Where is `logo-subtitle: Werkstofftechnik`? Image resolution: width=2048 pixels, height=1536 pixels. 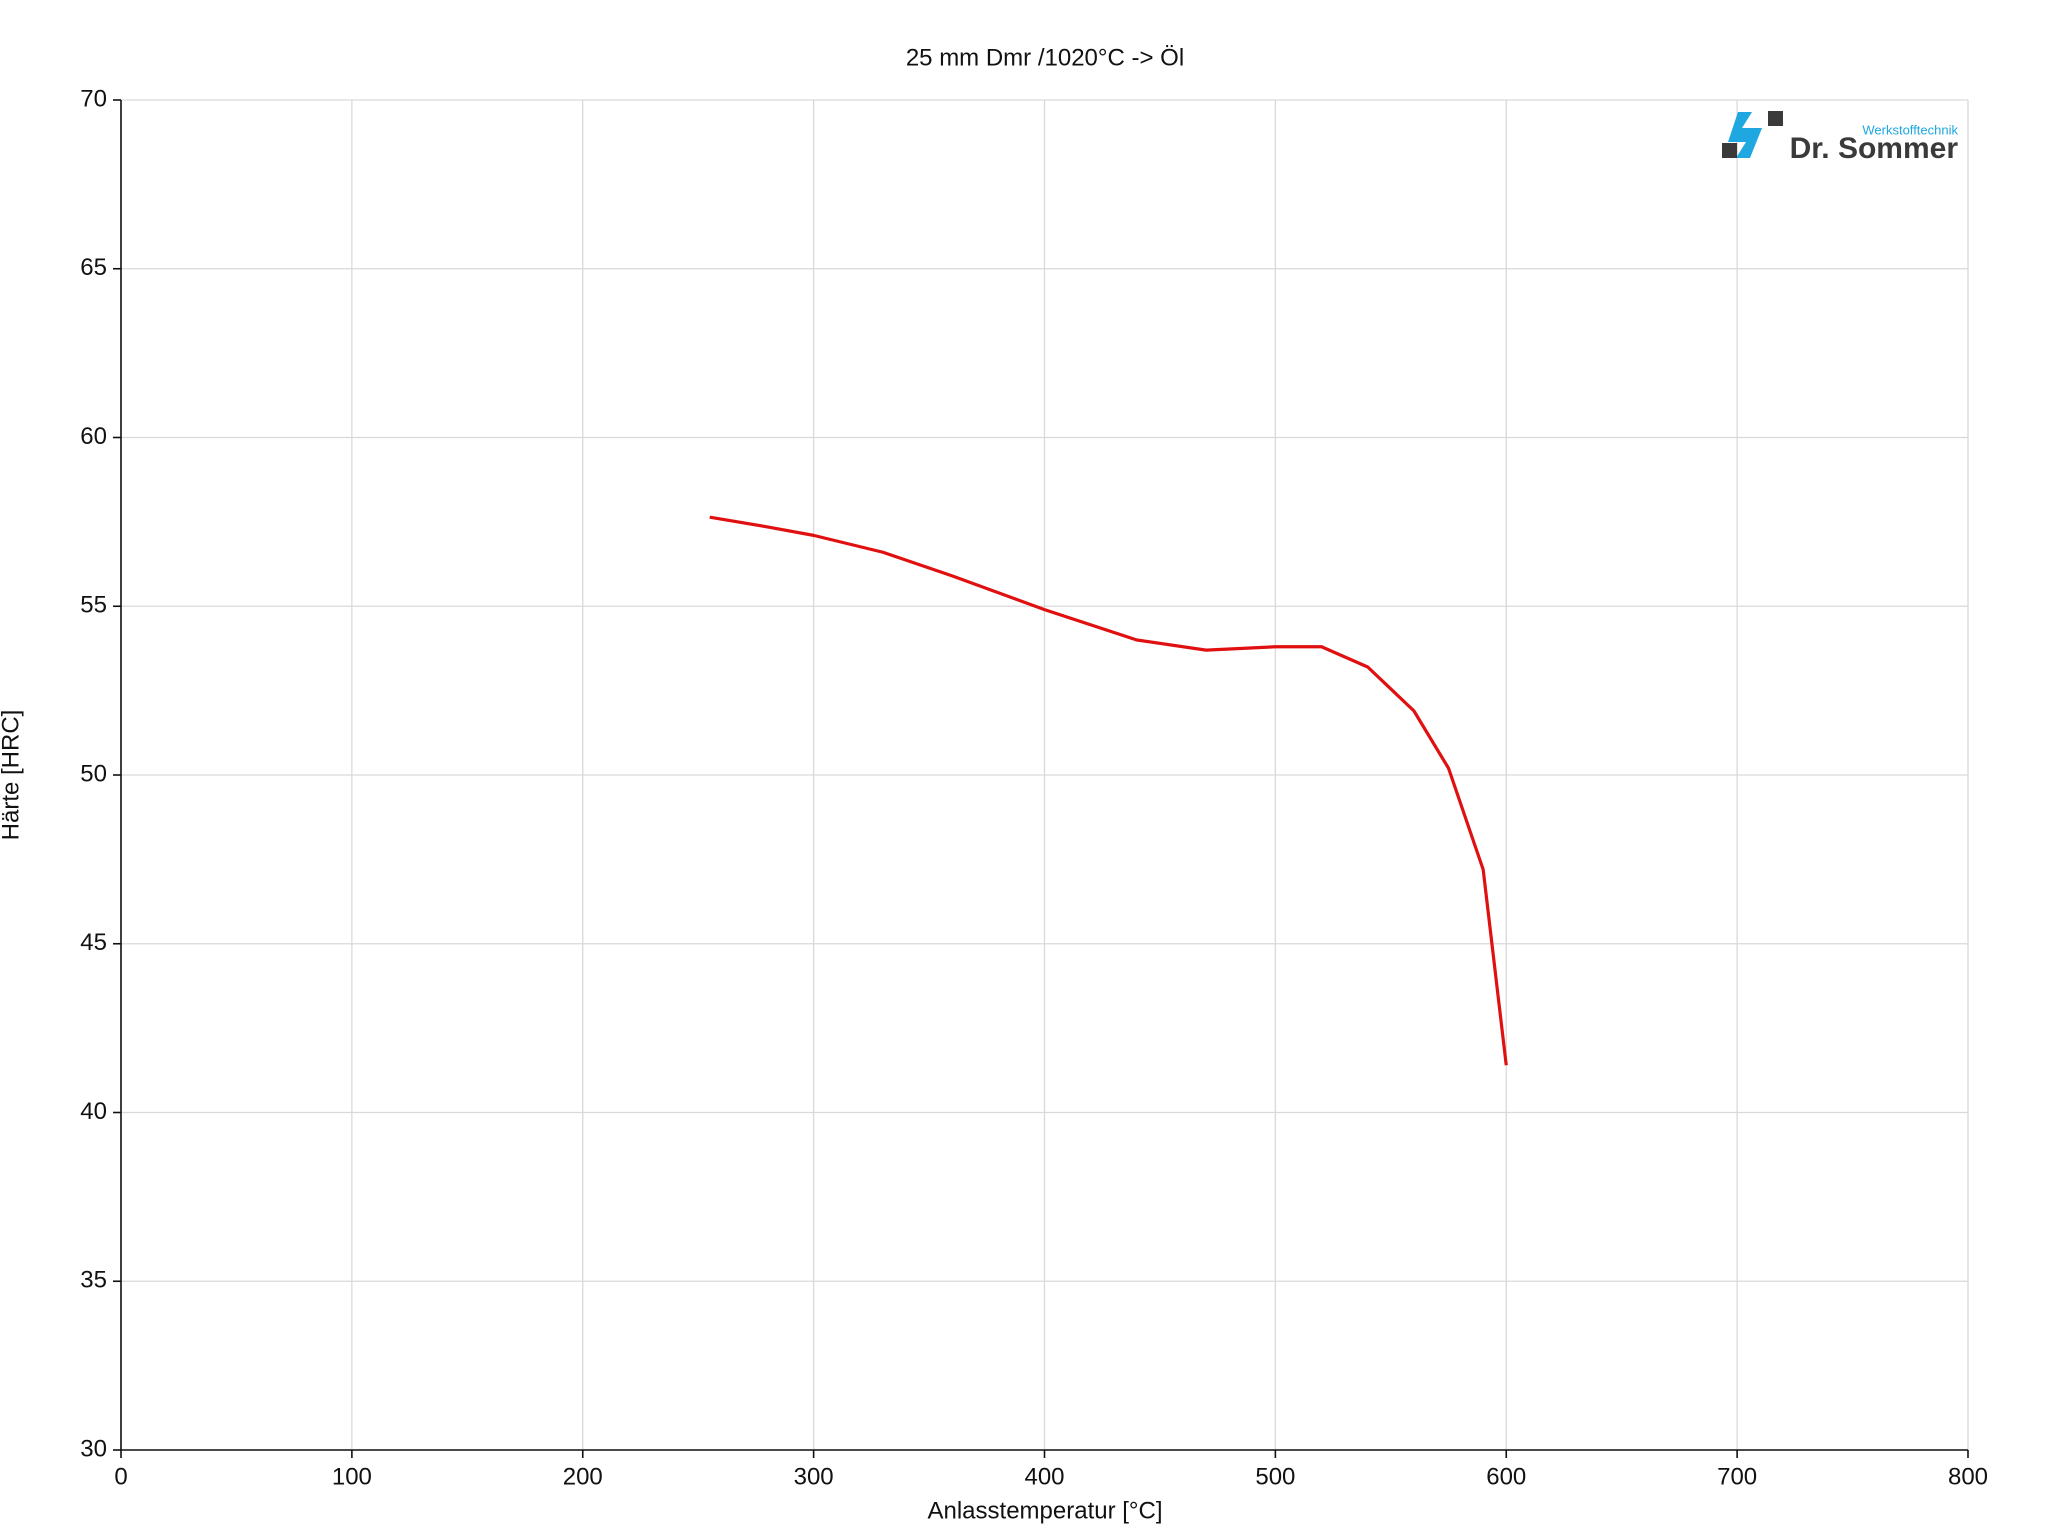
logo-subtitle: Werkstofftechnik is located at coordinates (1910, 129).